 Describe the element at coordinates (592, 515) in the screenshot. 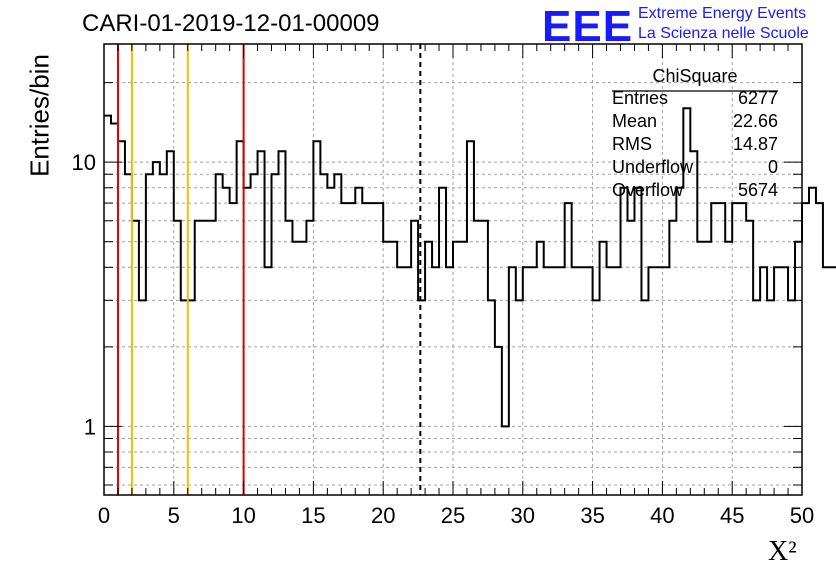

I see `x-tick-label: 35` at that location.